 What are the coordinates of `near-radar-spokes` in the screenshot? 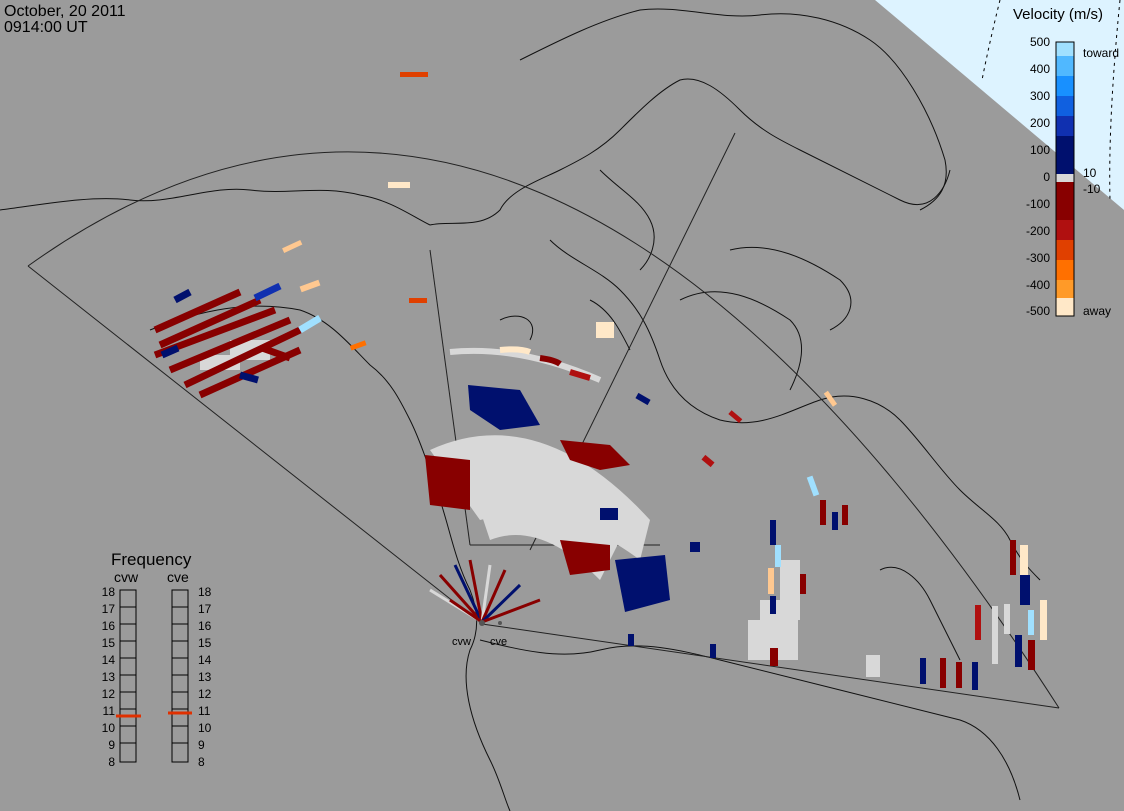 It's located at (485, 591).